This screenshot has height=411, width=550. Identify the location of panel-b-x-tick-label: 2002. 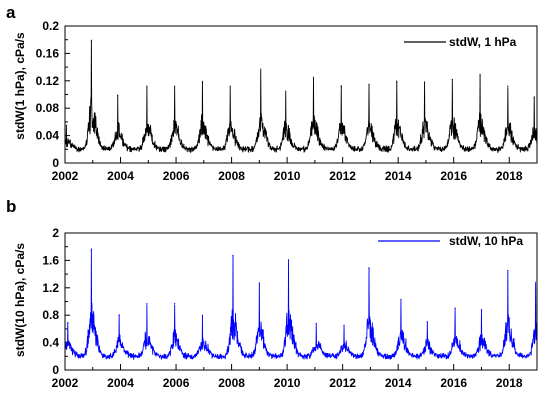
(65, 383).